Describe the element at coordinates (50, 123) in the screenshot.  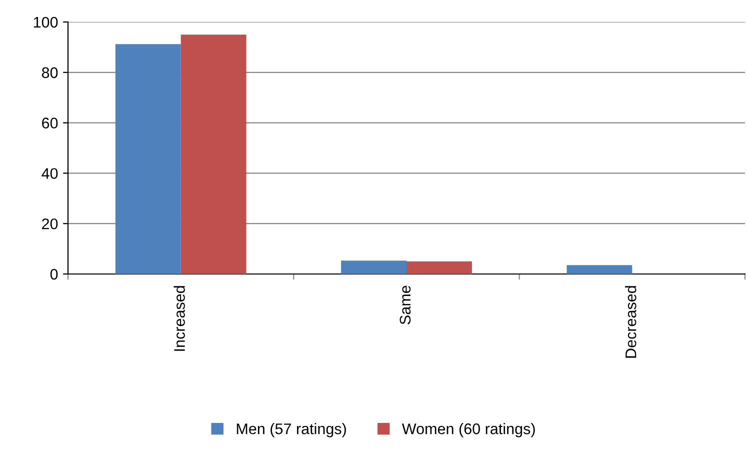
I see `y-tick-label: 60` at that location.